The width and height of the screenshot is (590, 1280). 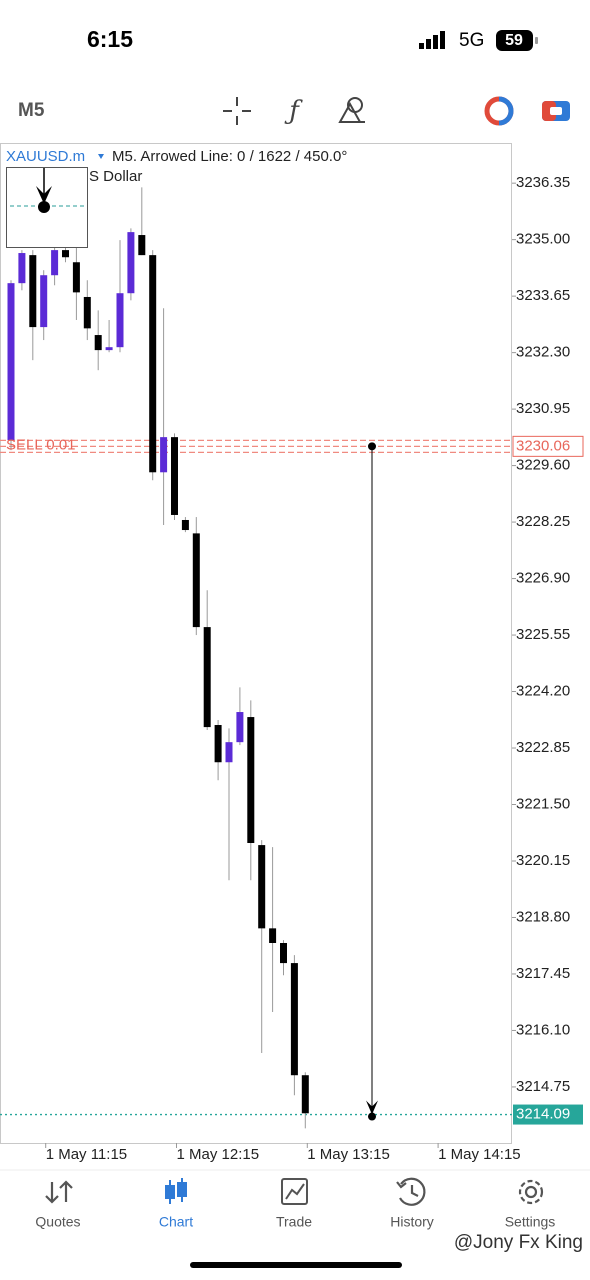 I want to click on nav-item: History, so click(x=412, y=1222).